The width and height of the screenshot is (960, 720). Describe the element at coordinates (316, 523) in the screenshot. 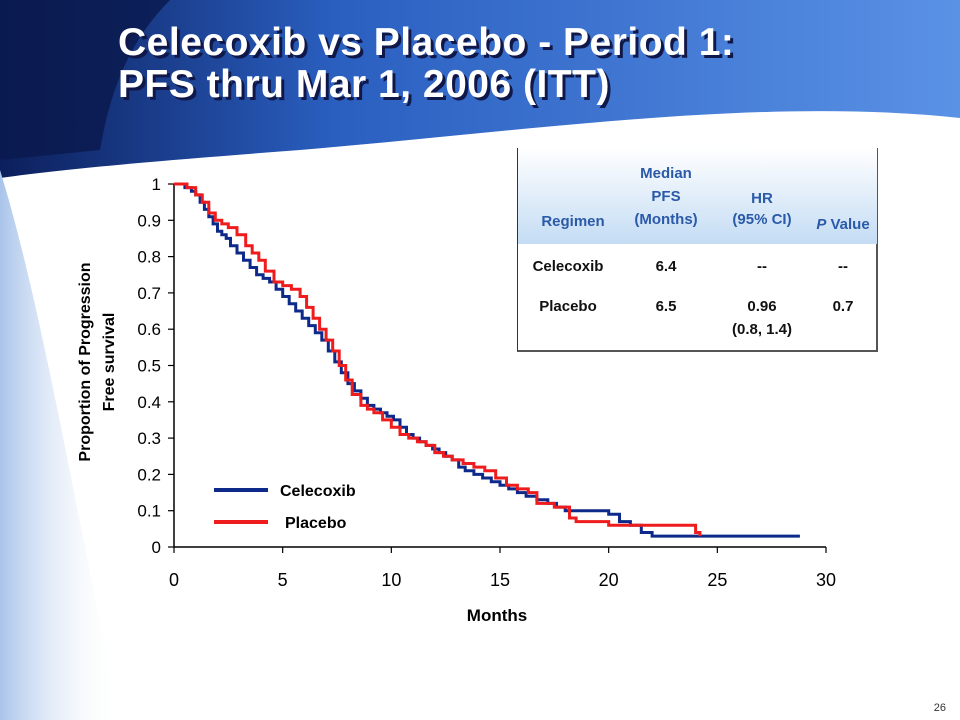

I see `legend-label-placebo: Placebo` at that location.